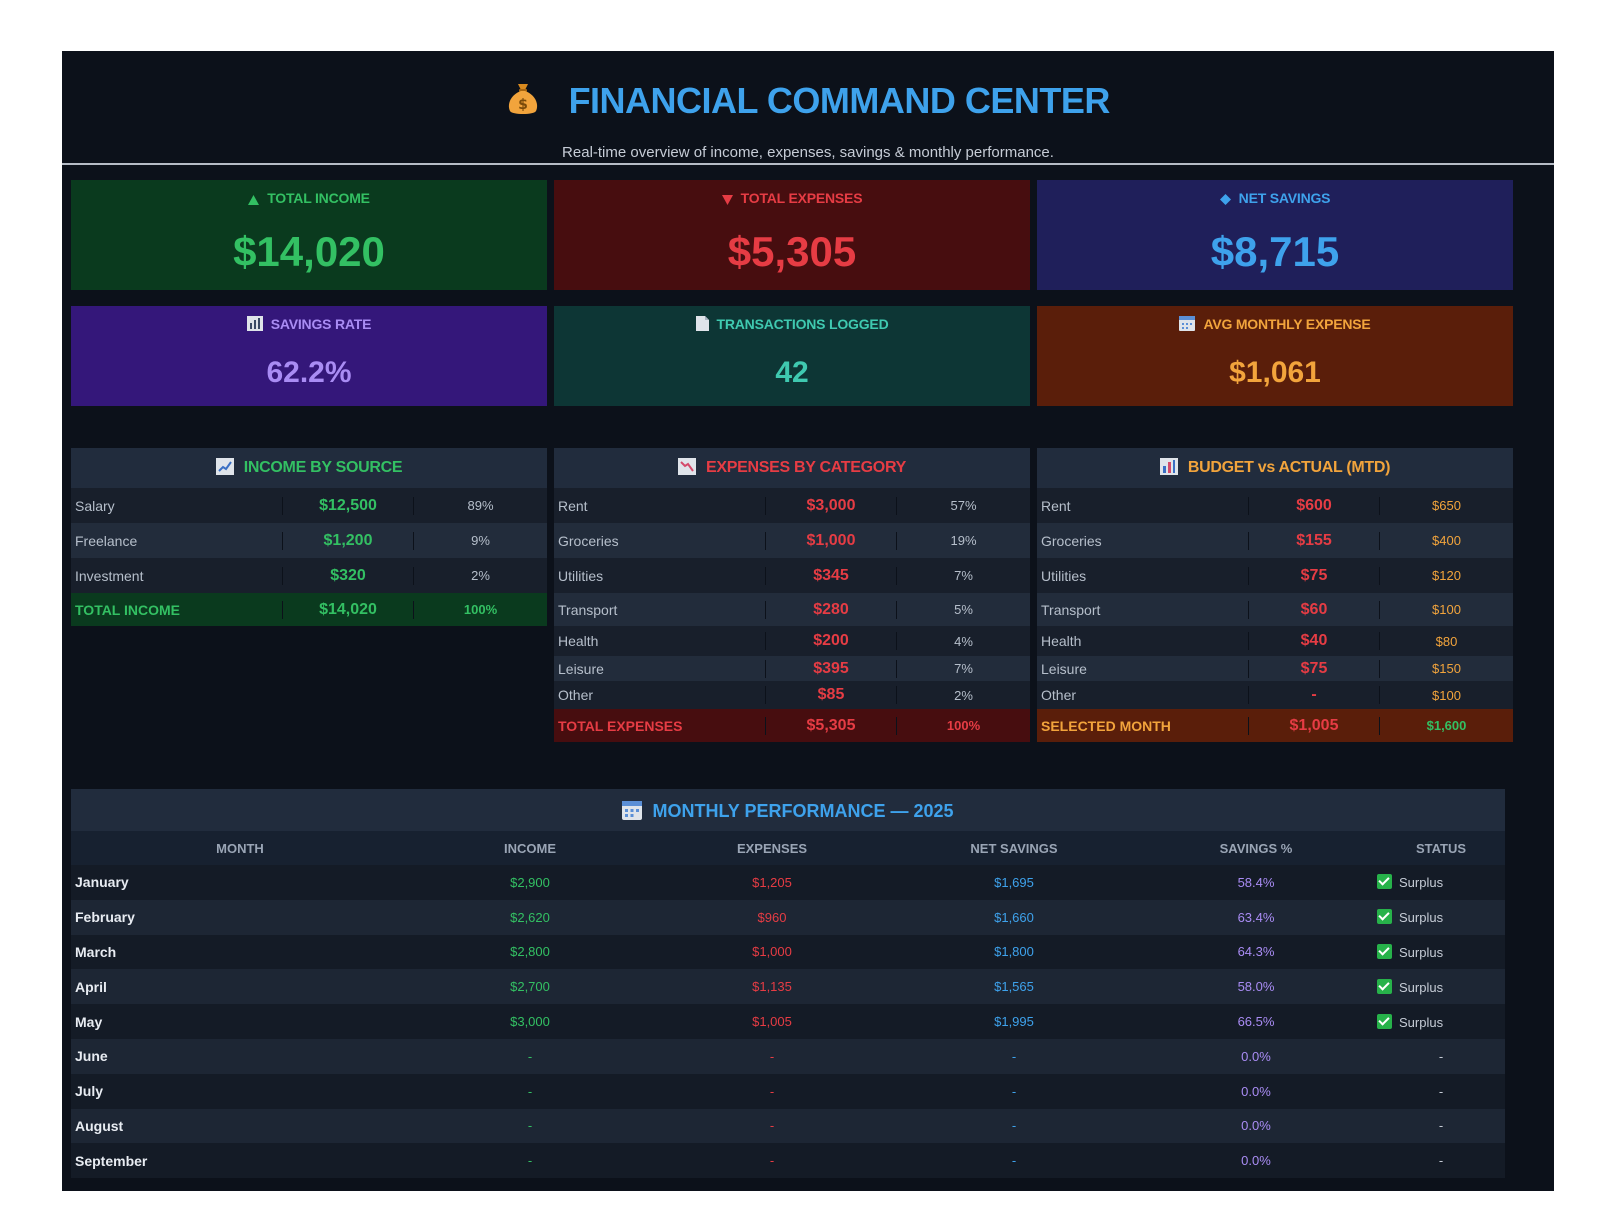 The image size is (1600, 1226). I want to click on month-month: September, so click(111, 1160).